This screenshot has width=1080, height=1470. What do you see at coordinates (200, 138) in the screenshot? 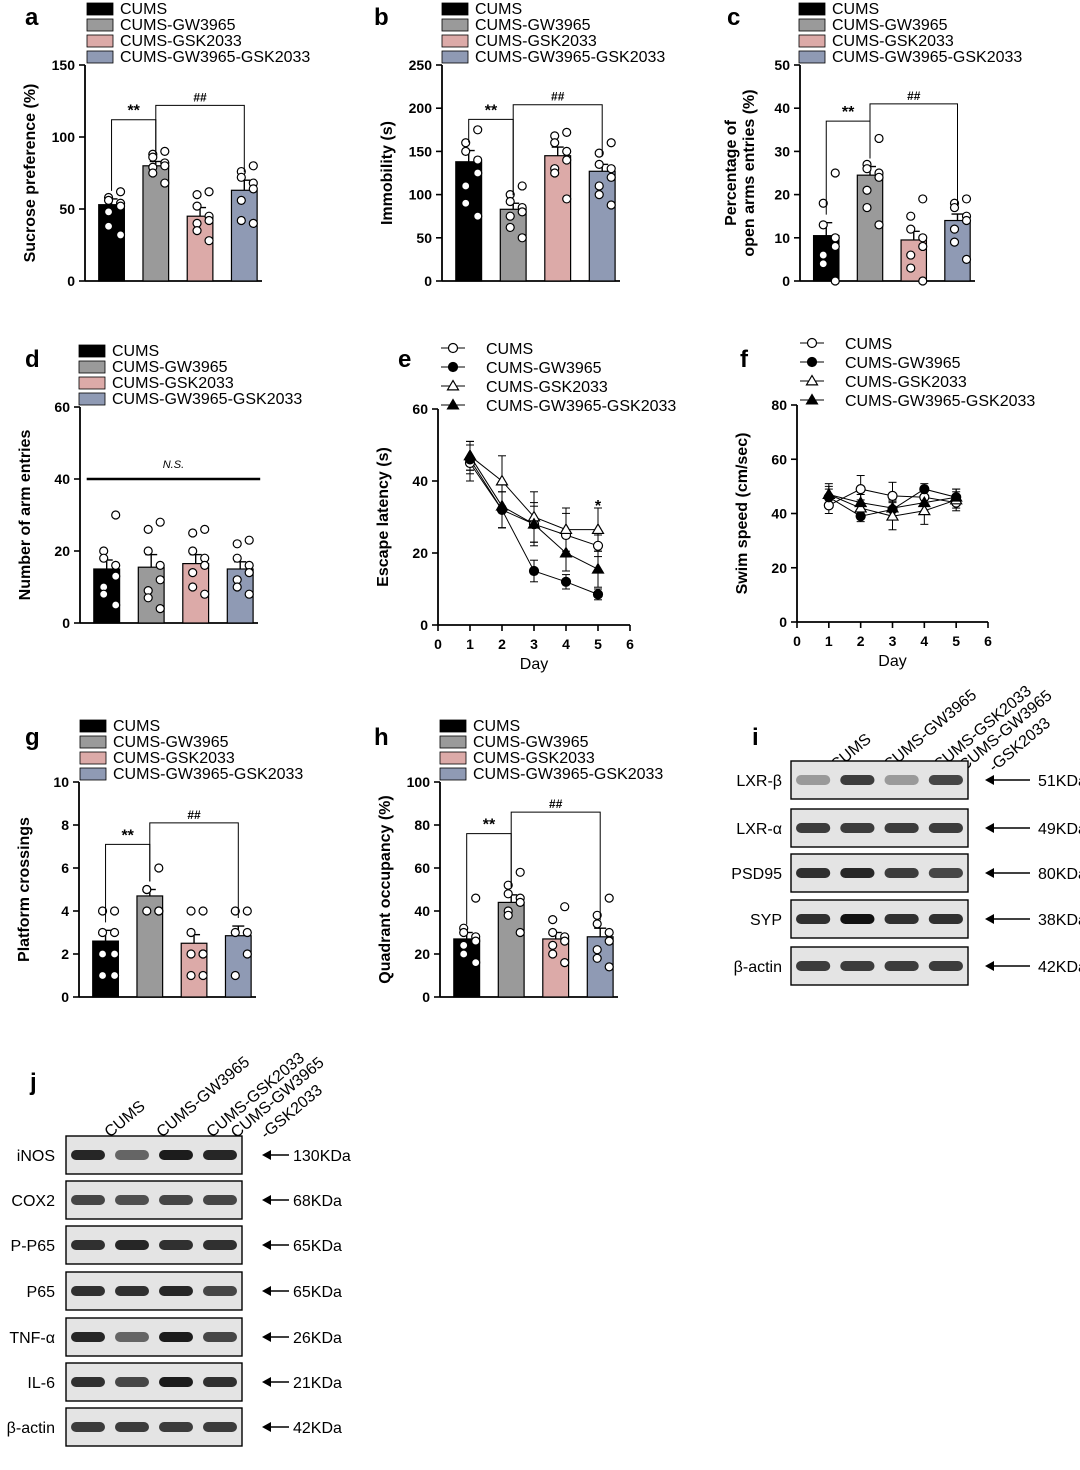
I see `significance-bracket` at bounding box center [200, 138].